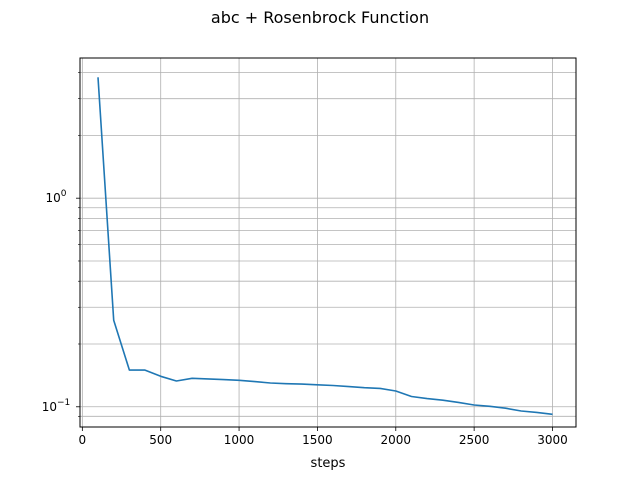  What do you see at coordinates (83, 440) in the screenshot?
I see `x-tick-label: 0` at bounding box center [83, 440].